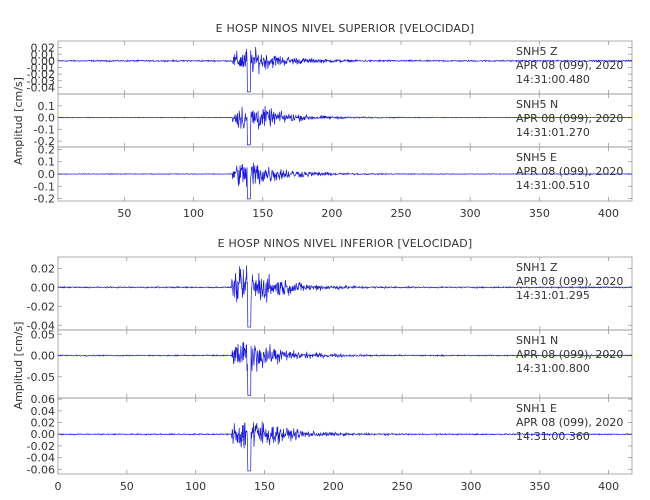 The image size is (650, 500). I want to click on station-component-label: SNH1 Z, so click(537, 267).